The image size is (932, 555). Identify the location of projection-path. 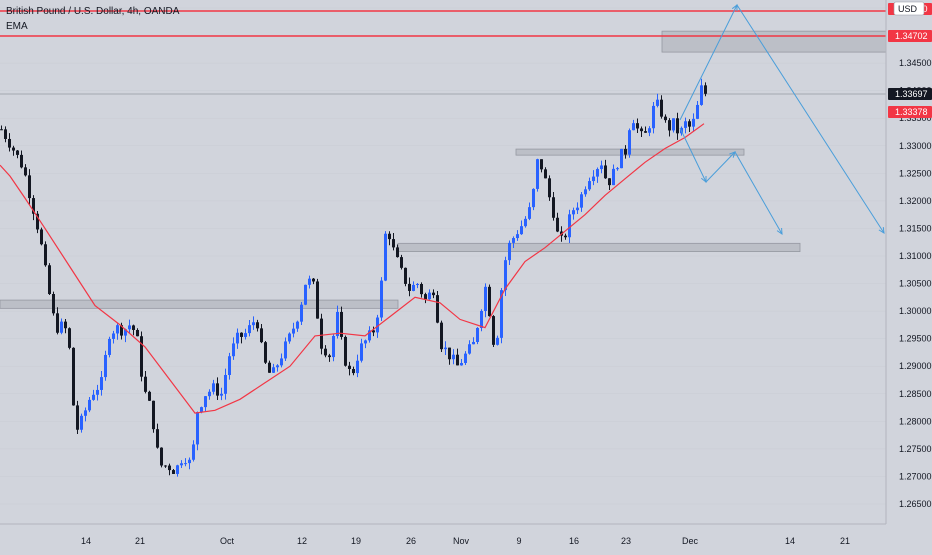
(731, 181).